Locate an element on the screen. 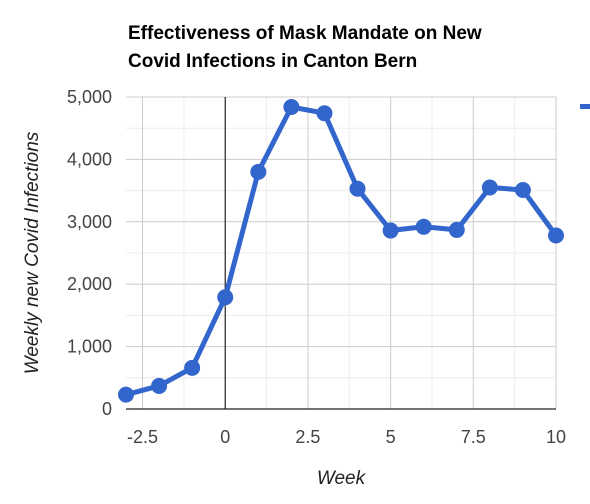 This screenshot has height=504, width=590. x-tick-label: -2.5 is located at coordinates (142, 437).